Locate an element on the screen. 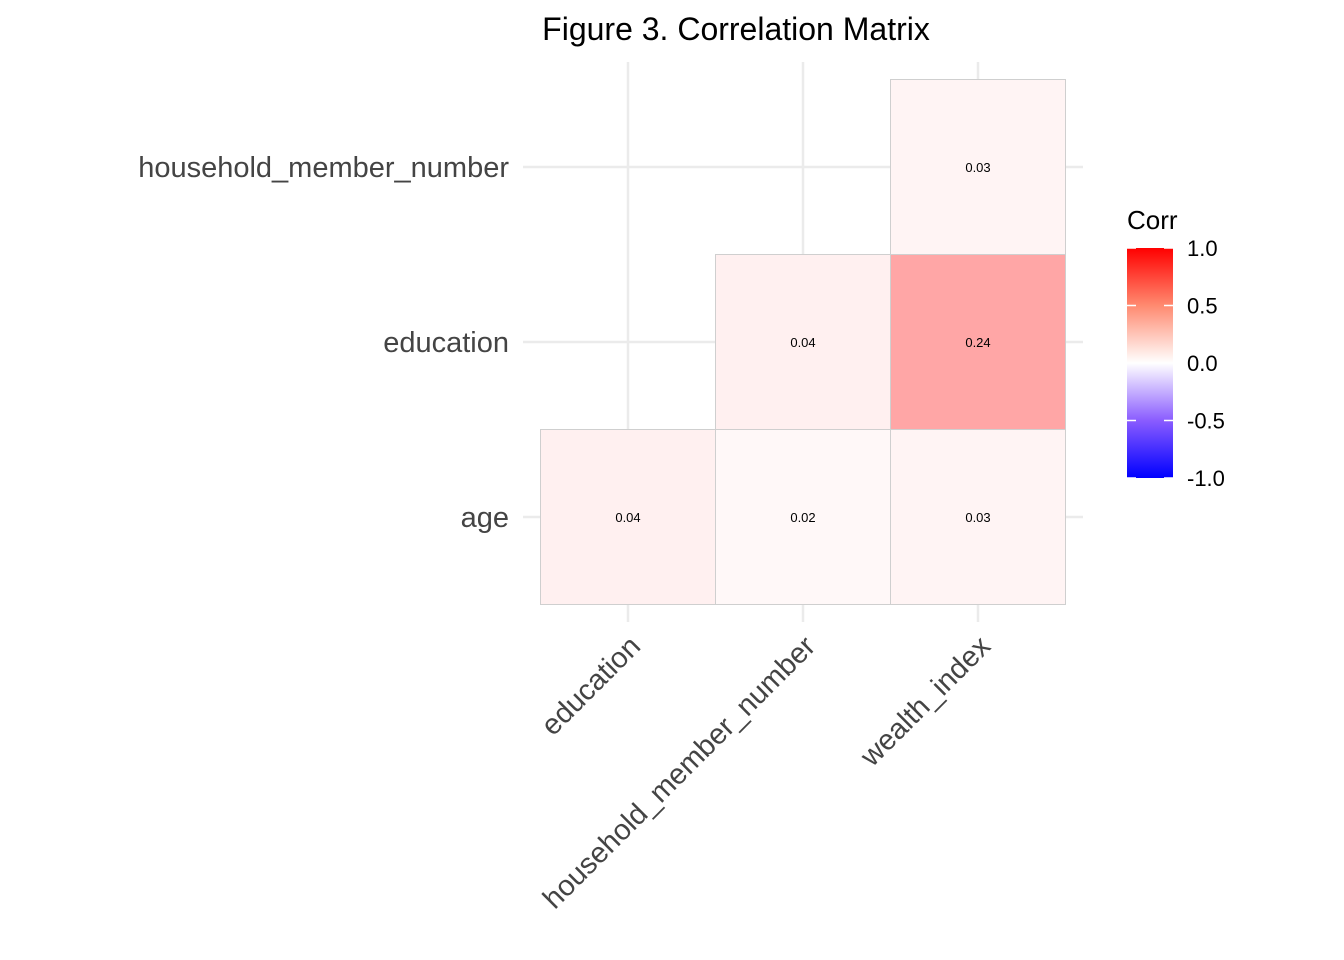 The width and height of the screenshot is (1344, 960). y-tick-label-age: age is located at coordinates (485, 518).